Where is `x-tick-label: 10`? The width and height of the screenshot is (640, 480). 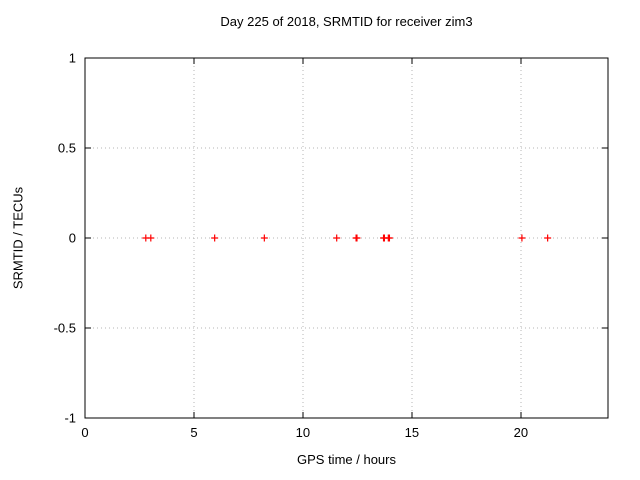
x-tick-label: 10 is located at coordinates (303, 432).